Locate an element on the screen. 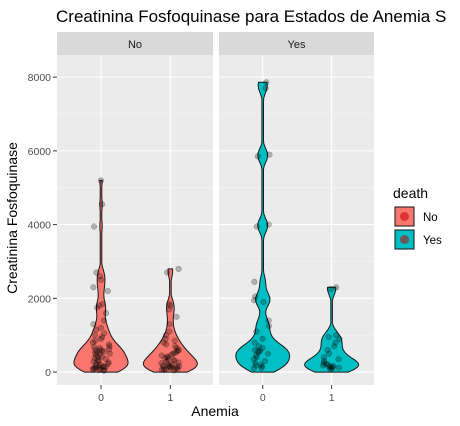 This screenshot has width=460, height=426. legend-label: No is located at coordinates (430, 218).